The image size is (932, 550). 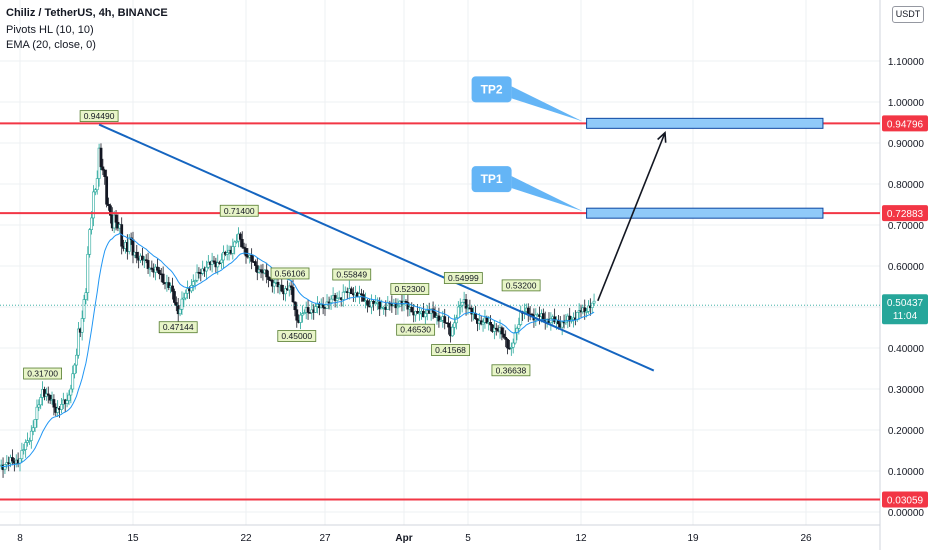 I want to click on x-tick-label: 15, so click(x=133, y=538).